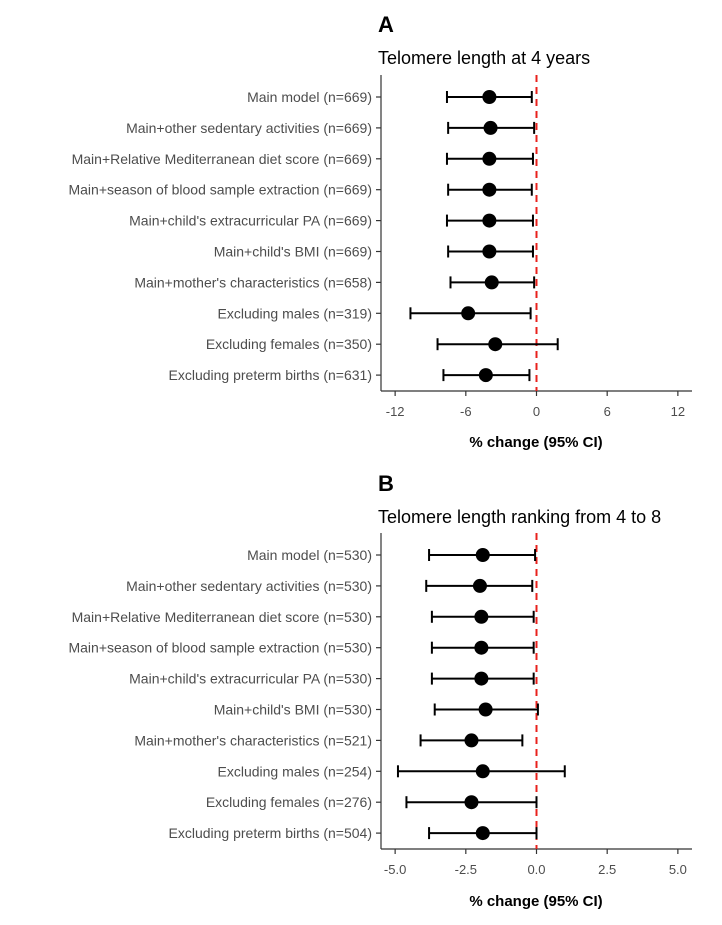  Describe the element at coordinates (395, 869) in the screenshot. I see `panel-b-x-tick-label: -5.0` at that location.